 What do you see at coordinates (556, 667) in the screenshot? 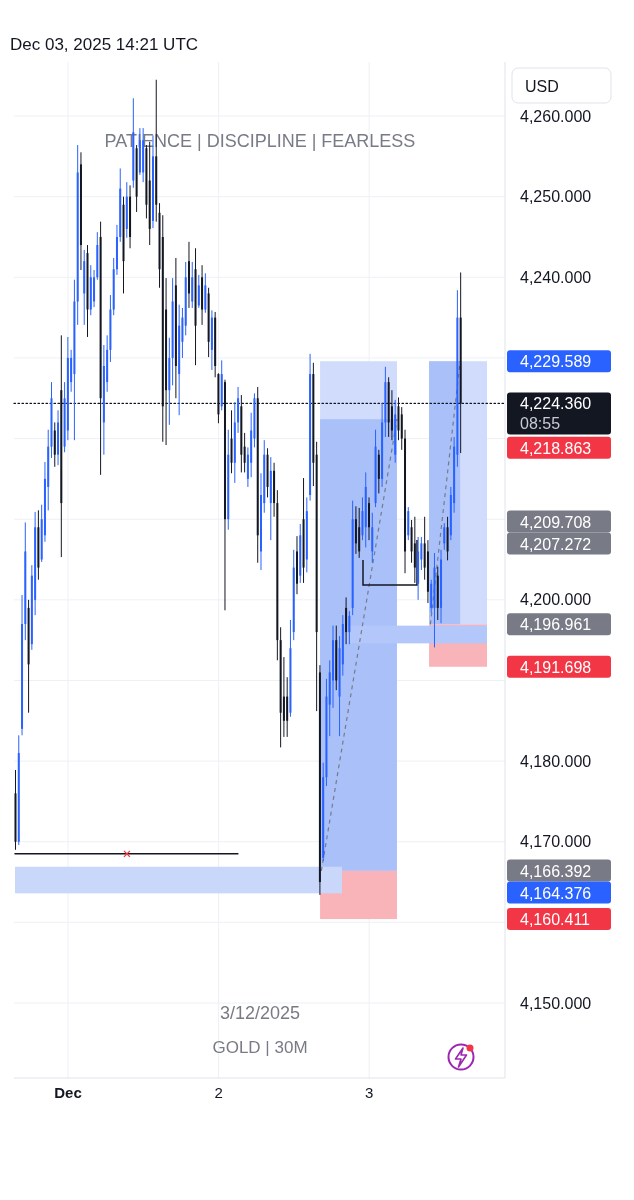
I see `text: 4,191.698` at bounding box center [556, 667].